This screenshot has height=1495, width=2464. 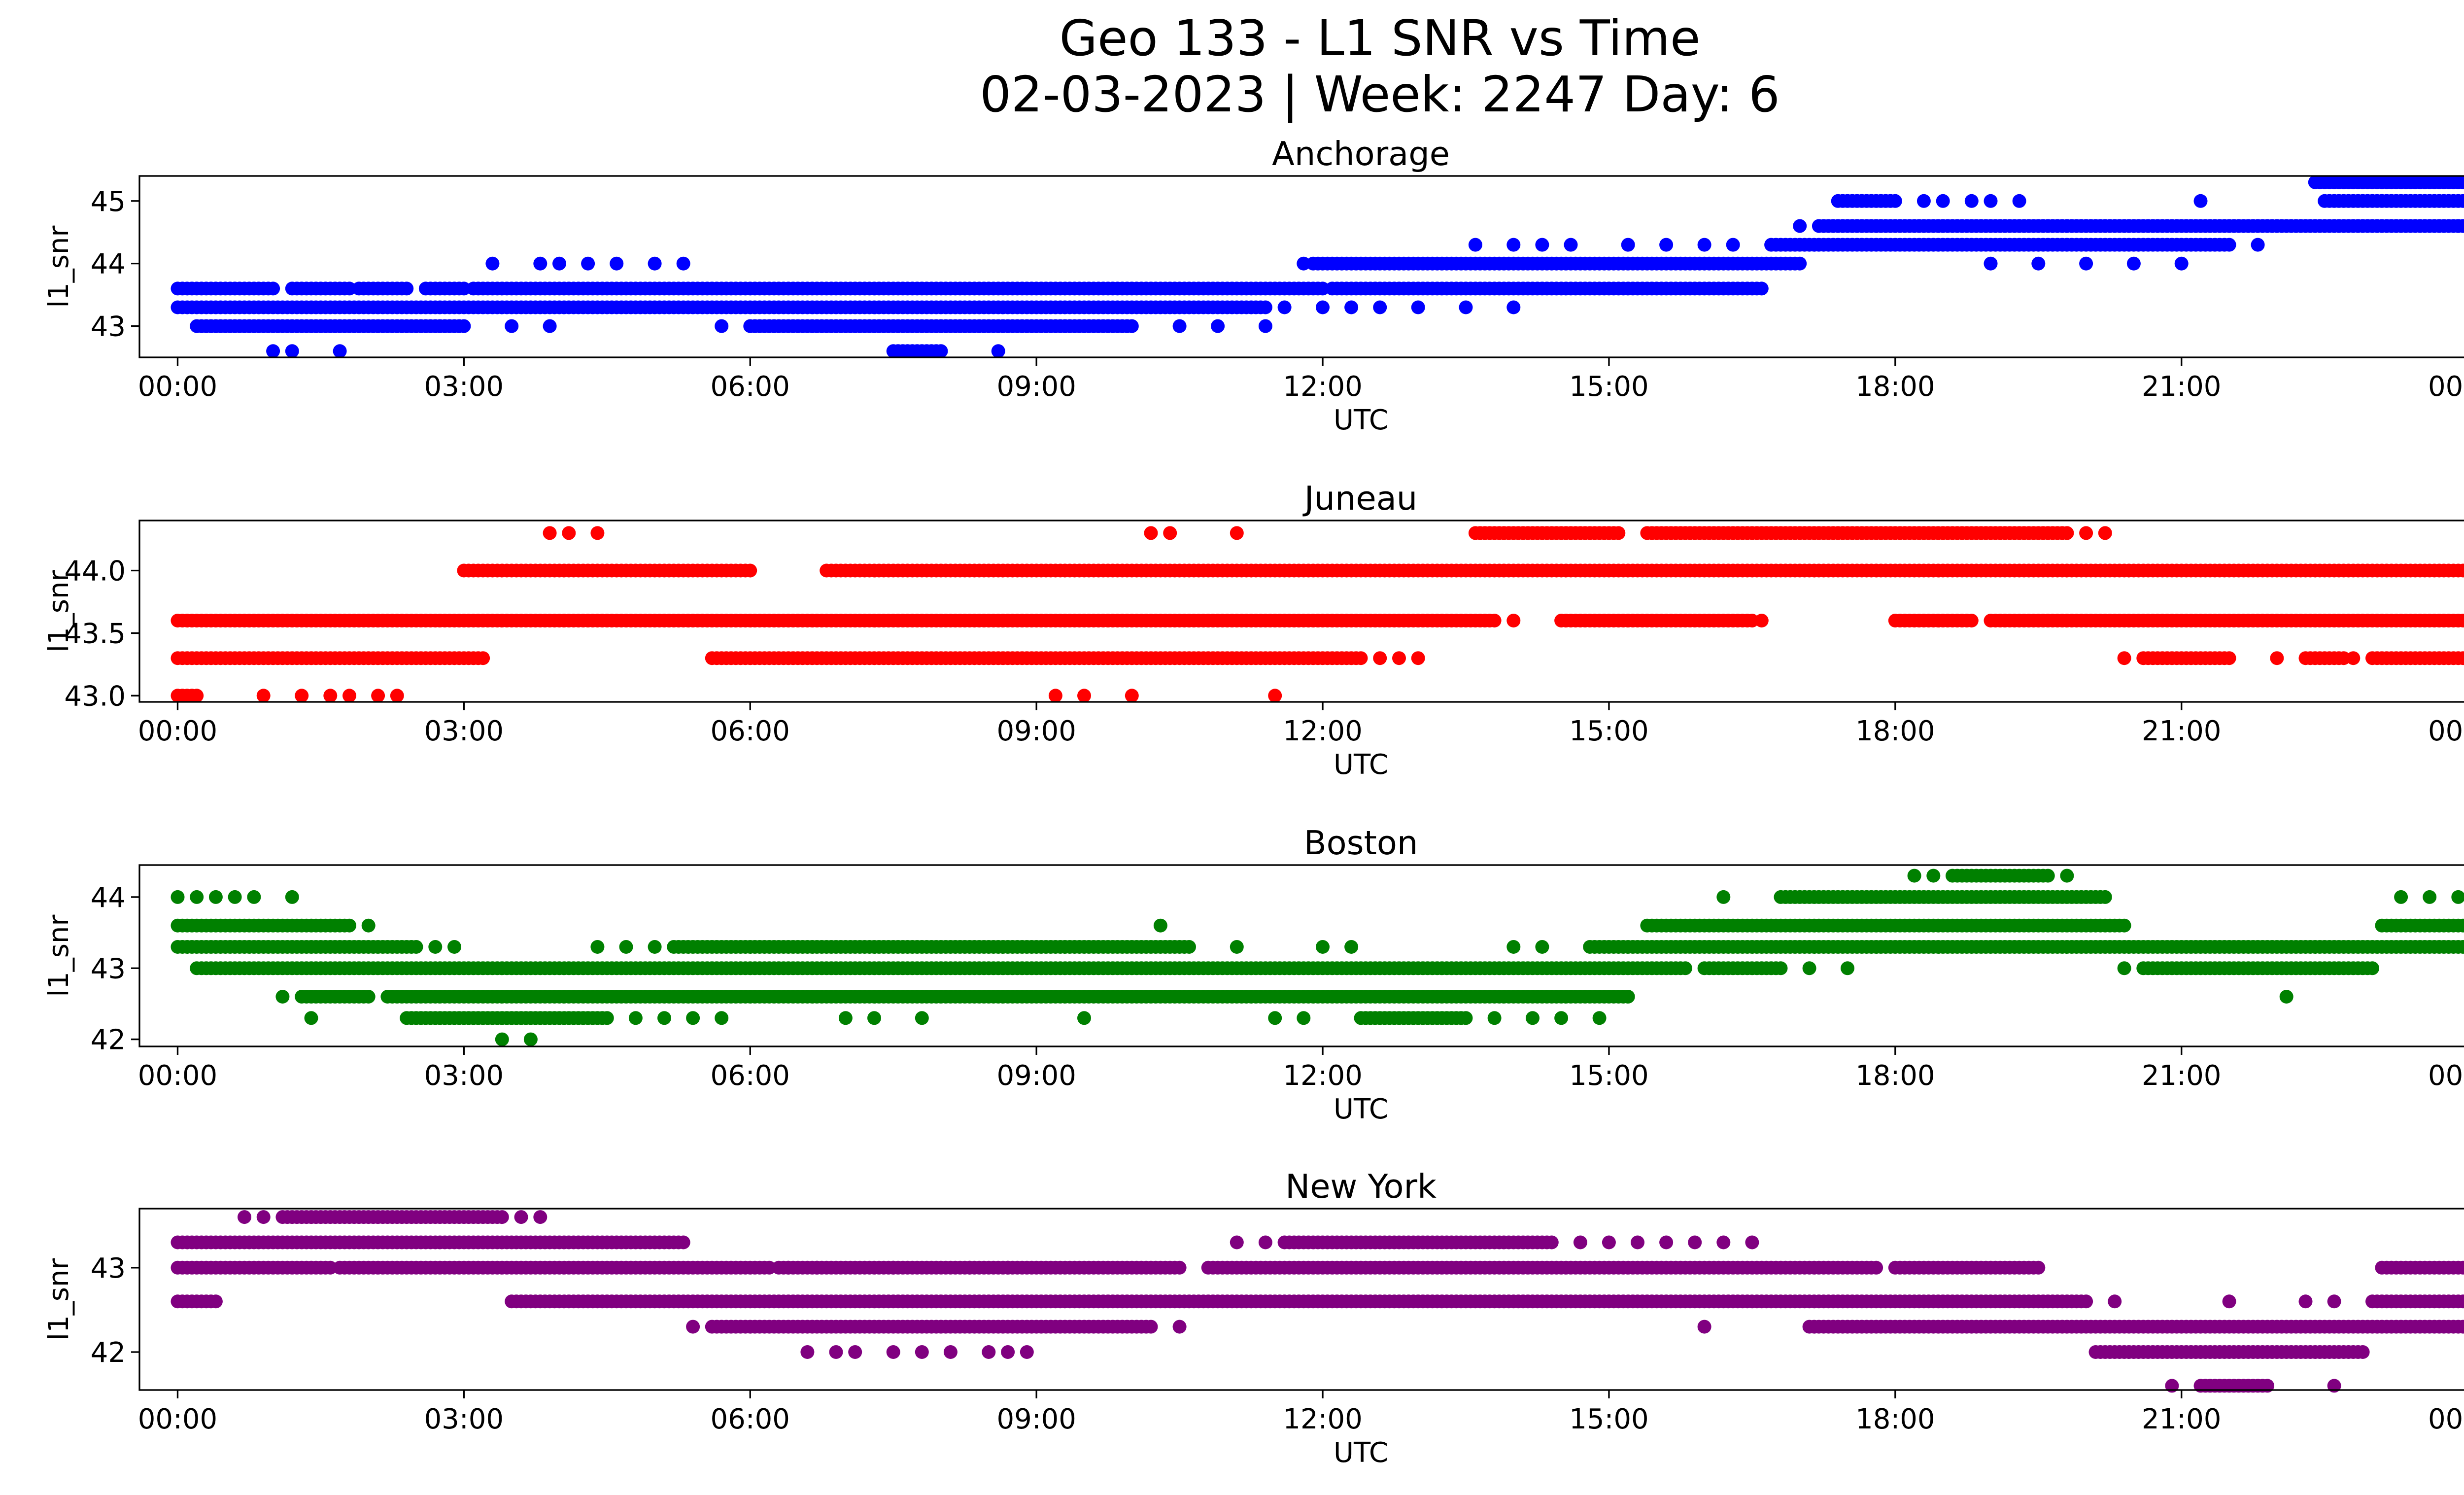 I want to click on x-tick-label: 12:00, so click(x=1322, y=387).